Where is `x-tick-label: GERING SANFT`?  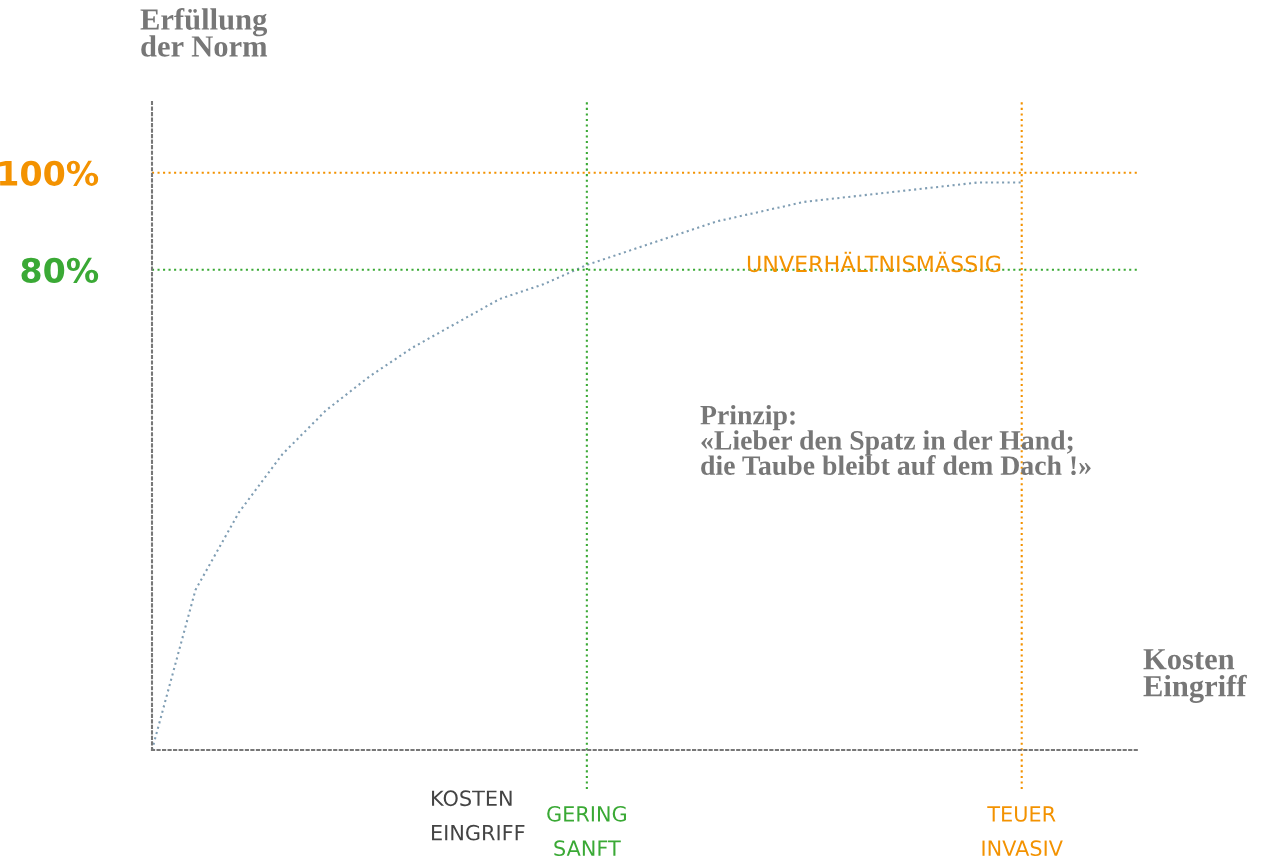
x-tick-label: GERING SANFT is located at coordinates (586, 831).